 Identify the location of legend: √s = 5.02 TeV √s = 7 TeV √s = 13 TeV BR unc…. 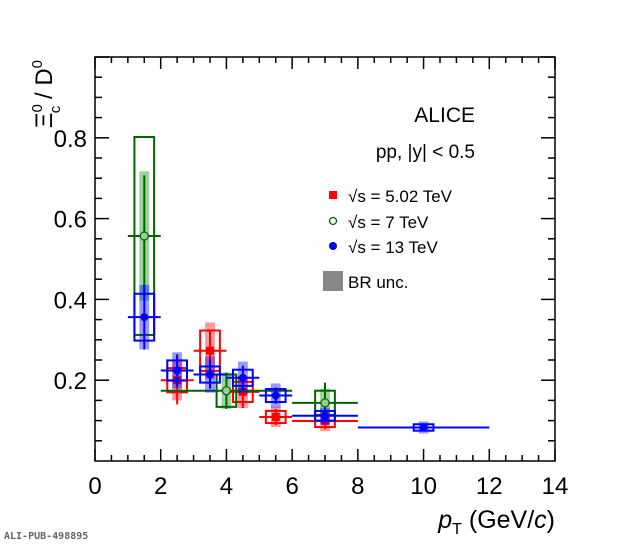
(388, 239).